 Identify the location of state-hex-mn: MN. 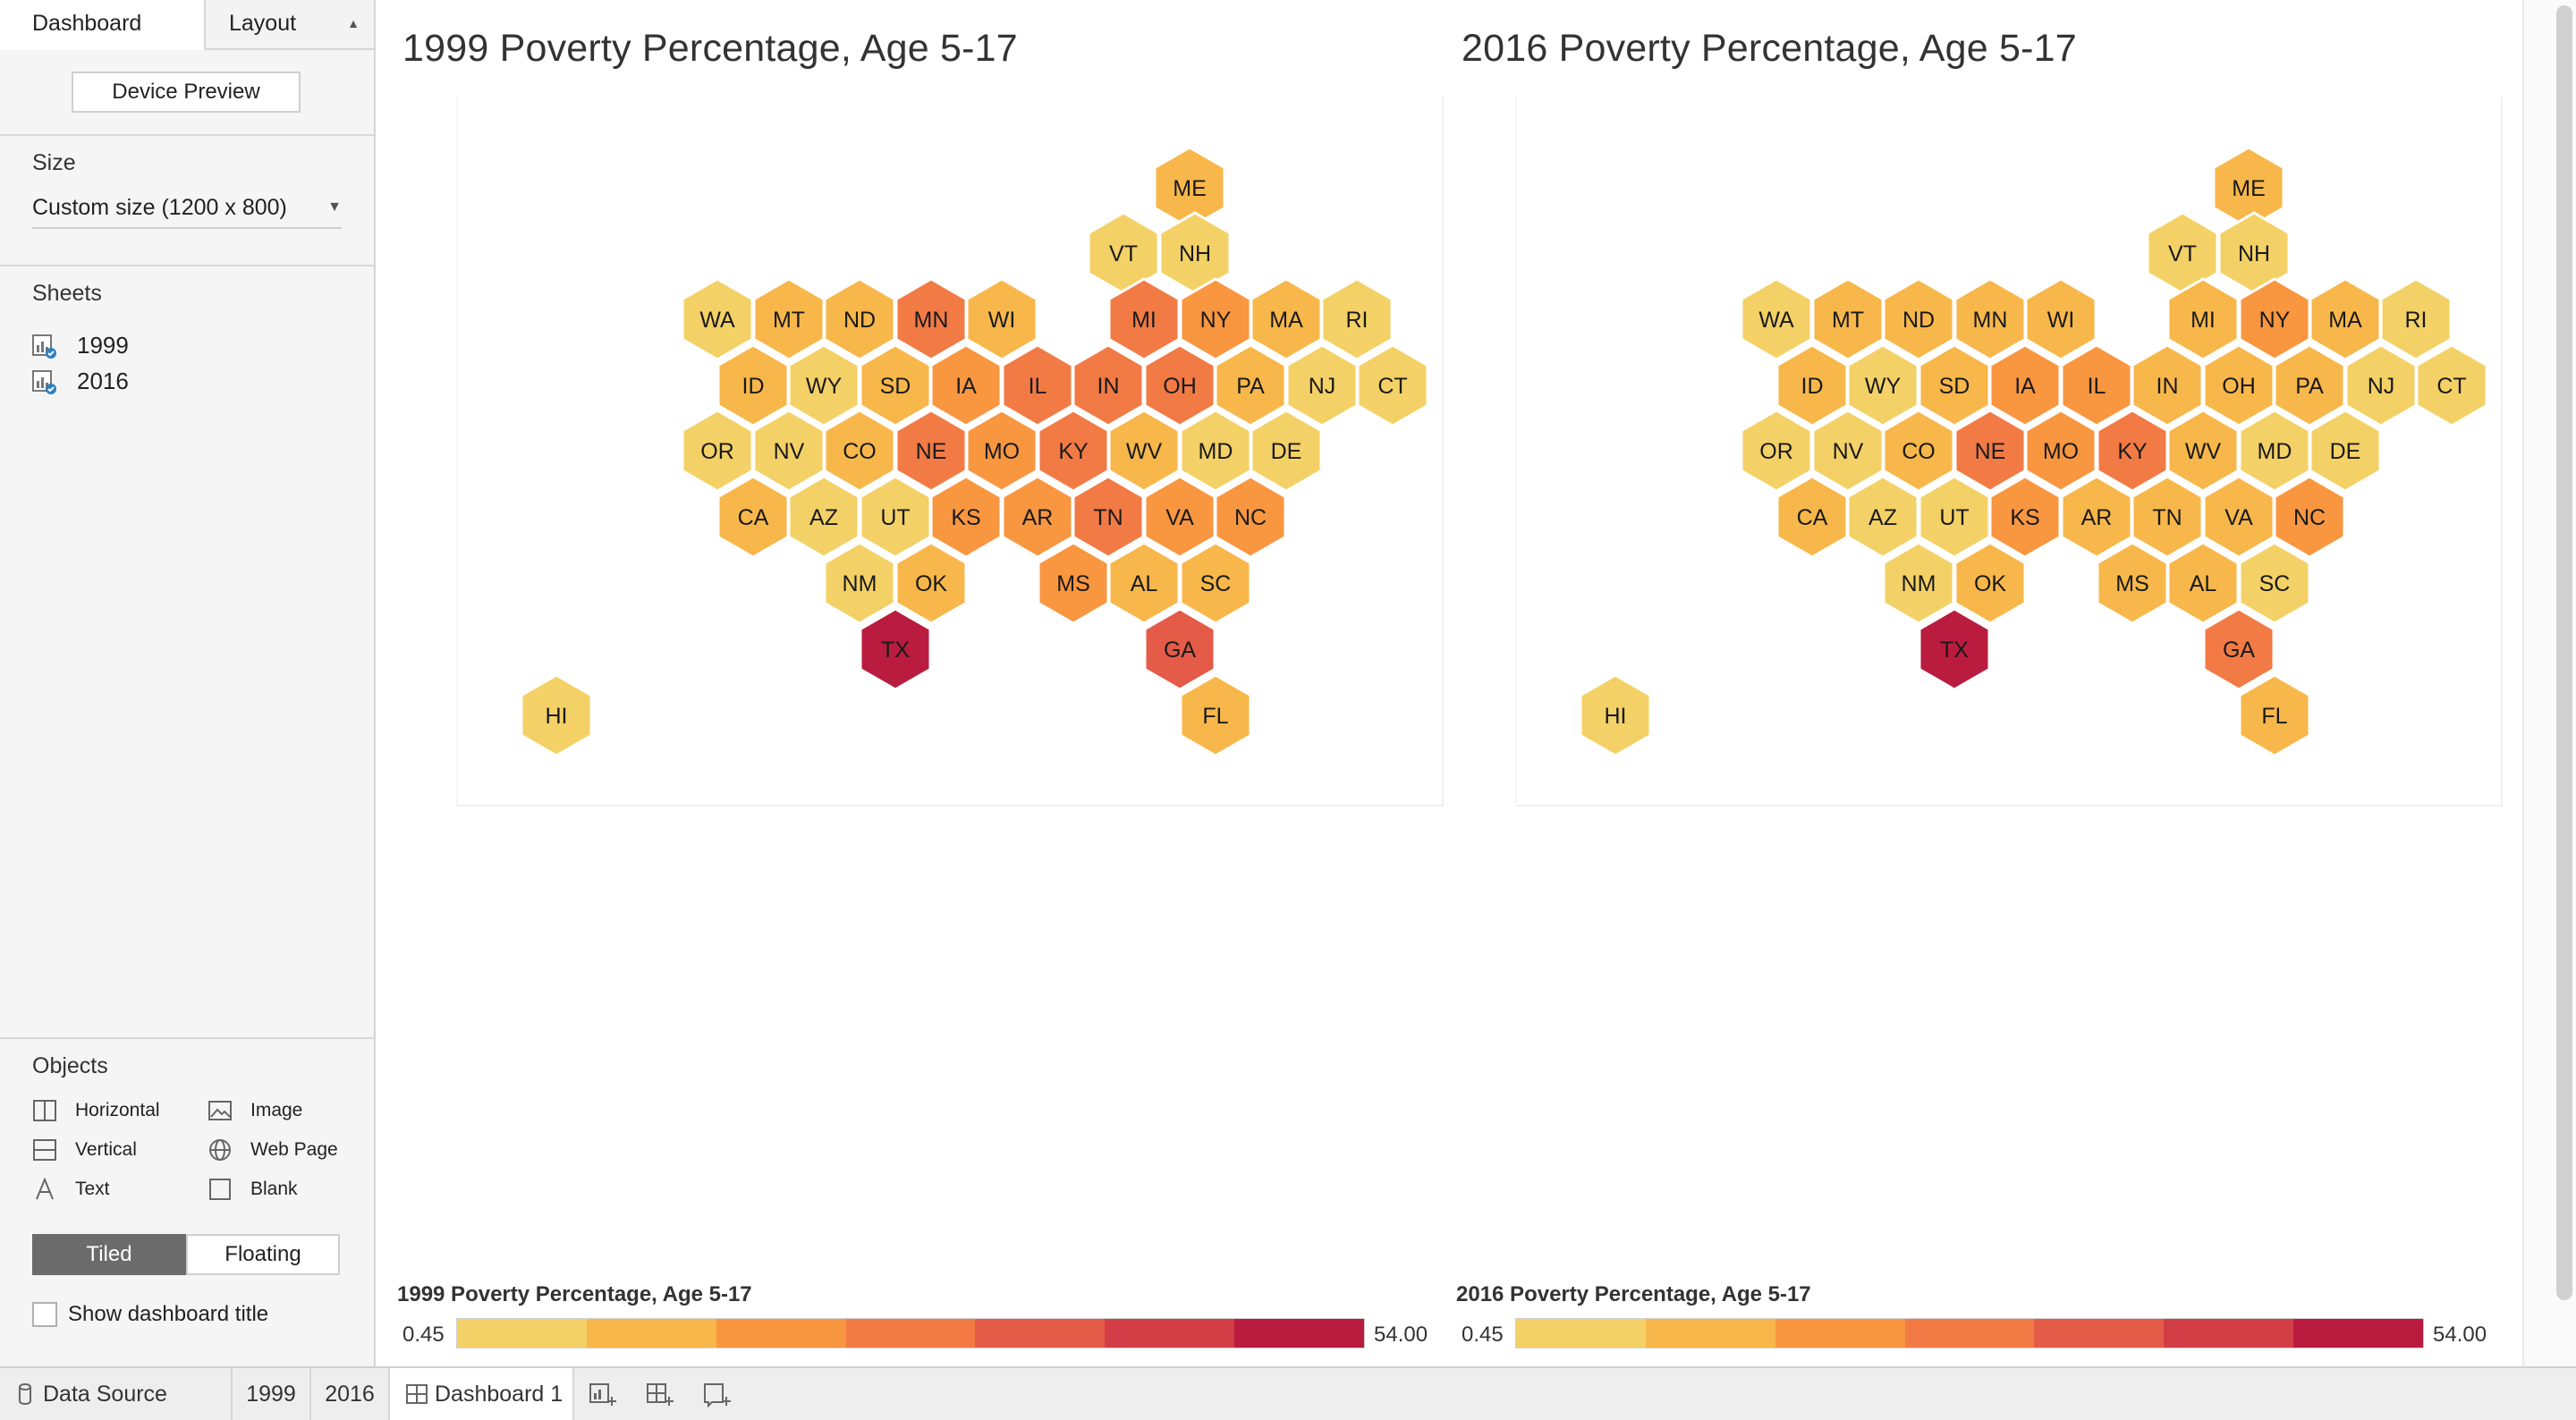
(1990, 319).